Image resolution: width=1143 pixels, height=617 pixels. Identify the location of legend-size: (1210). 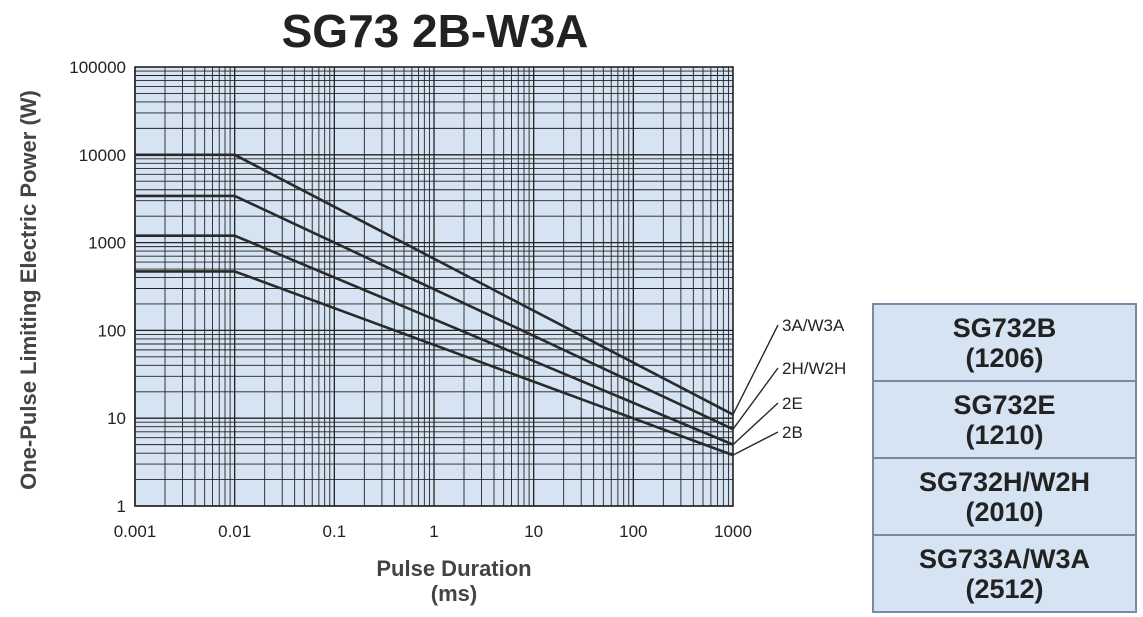
(1004, 434).